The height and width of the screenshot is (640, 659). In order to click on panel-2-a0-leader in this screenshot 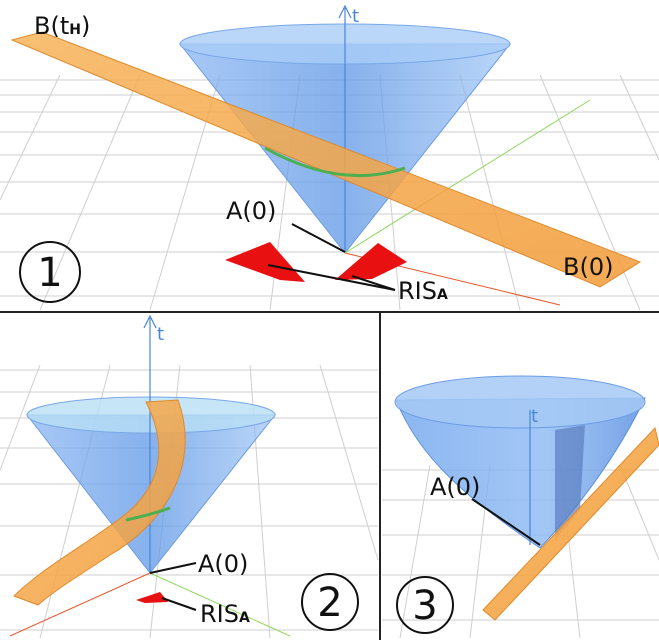, I will do `click(173, 568)`.